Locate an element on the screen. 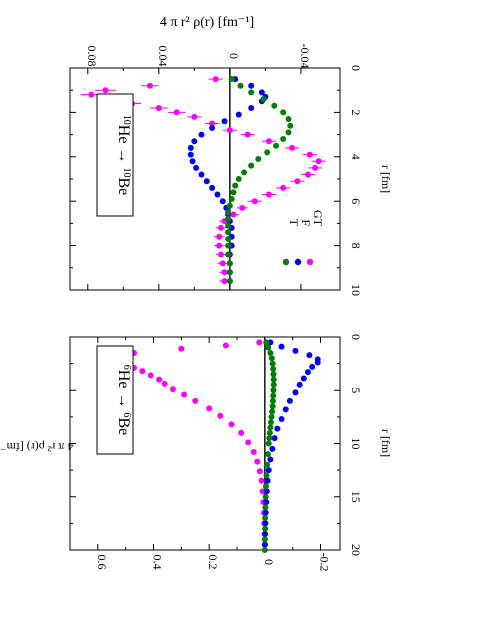 This screenshot has width=485, height=627. right-arrow: → is located at coordinates (123, 155).